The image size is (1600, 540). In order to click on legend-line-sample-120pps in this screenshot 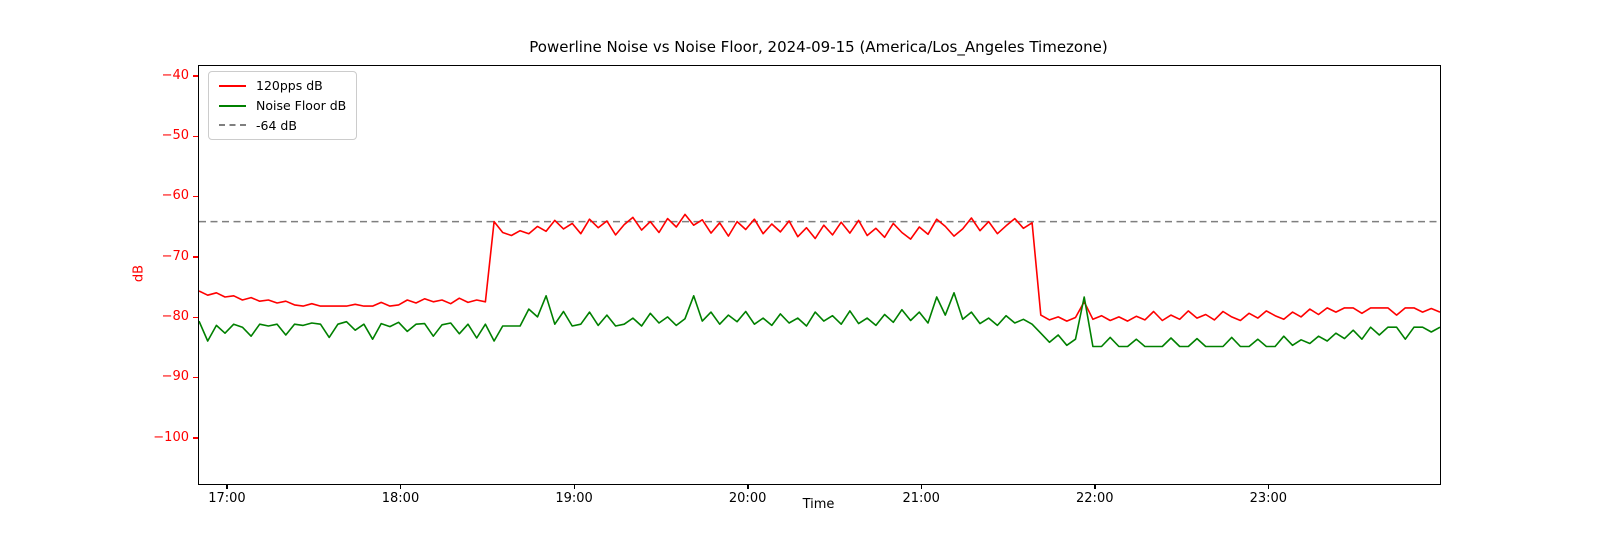, I will do `click(232, 85)`.